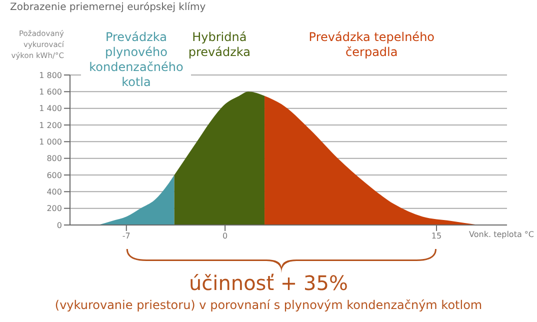 Image resolution: width=537 pixels, height=322 pixels. What do you see at coordinates (50, 125) in the screenshot?
I see `y-tick-label: 1 200` at bounding box center [50, 125].